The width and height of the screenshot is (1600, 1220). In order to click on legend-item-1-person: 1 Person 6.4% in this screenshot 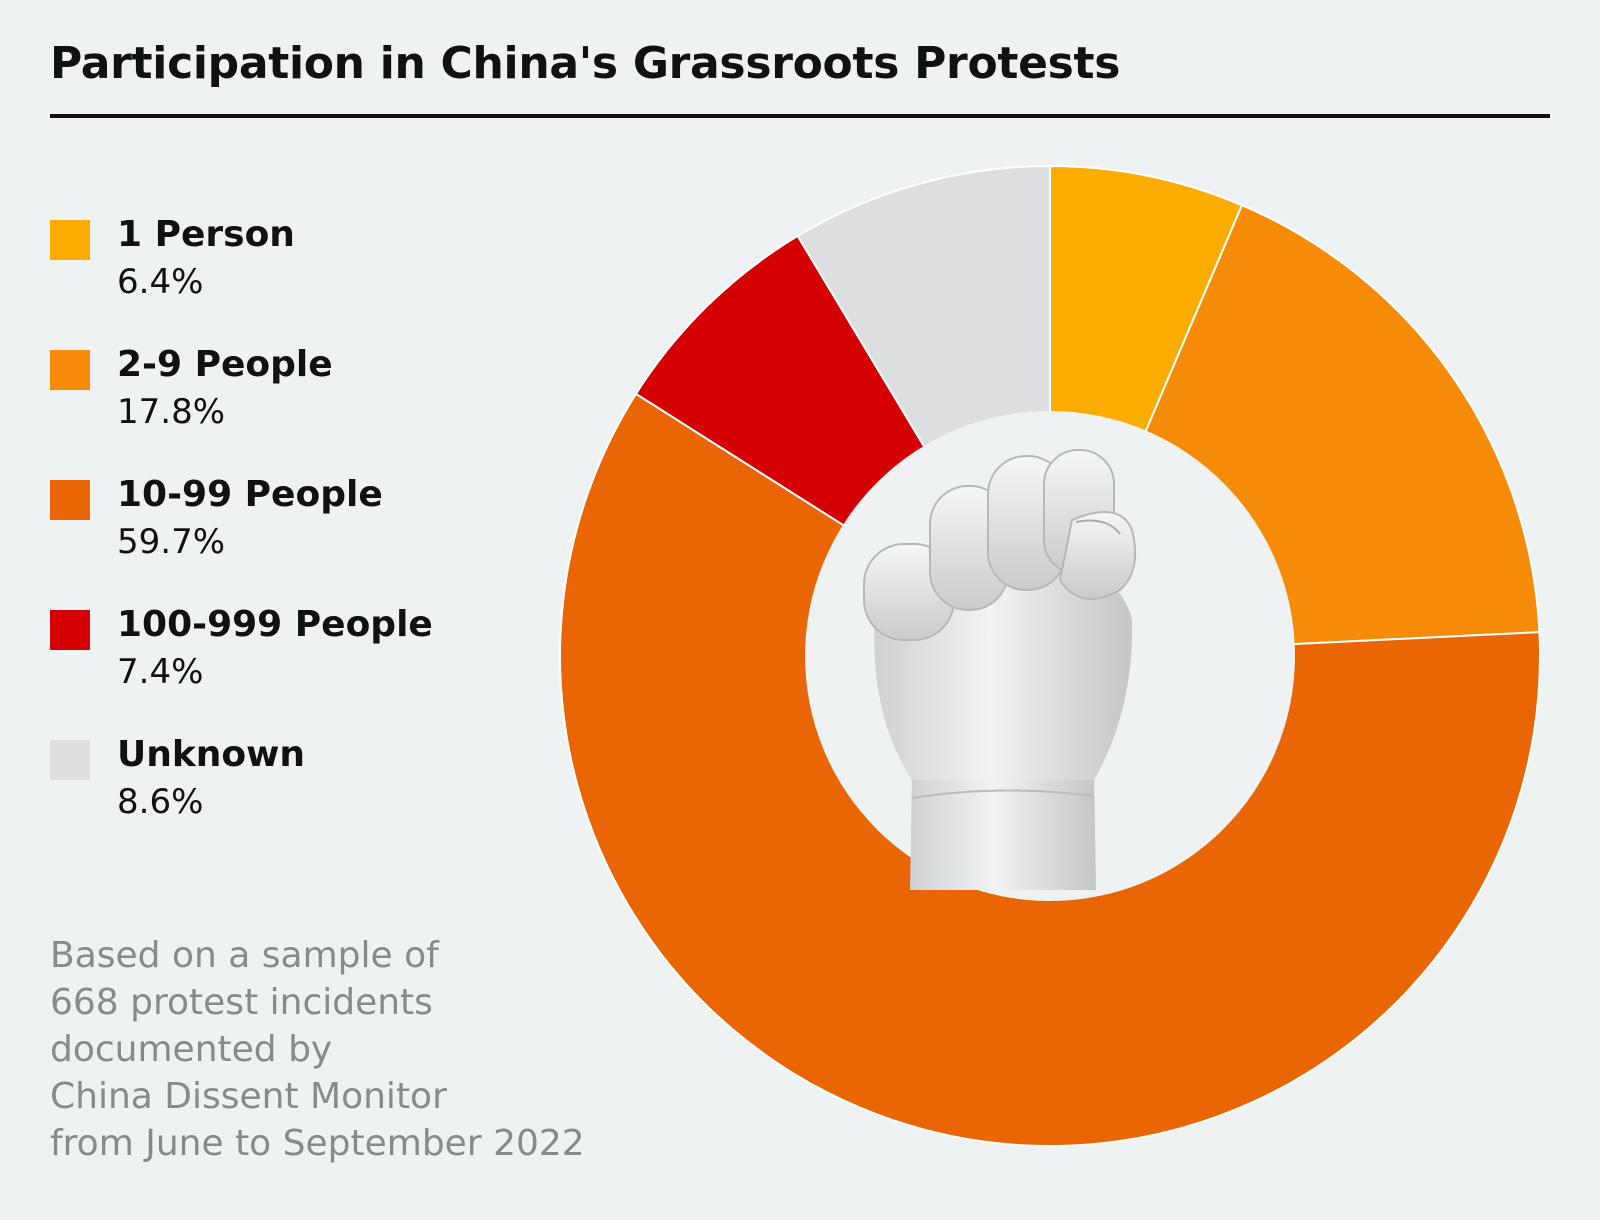, I will do `click(310, 279)`.